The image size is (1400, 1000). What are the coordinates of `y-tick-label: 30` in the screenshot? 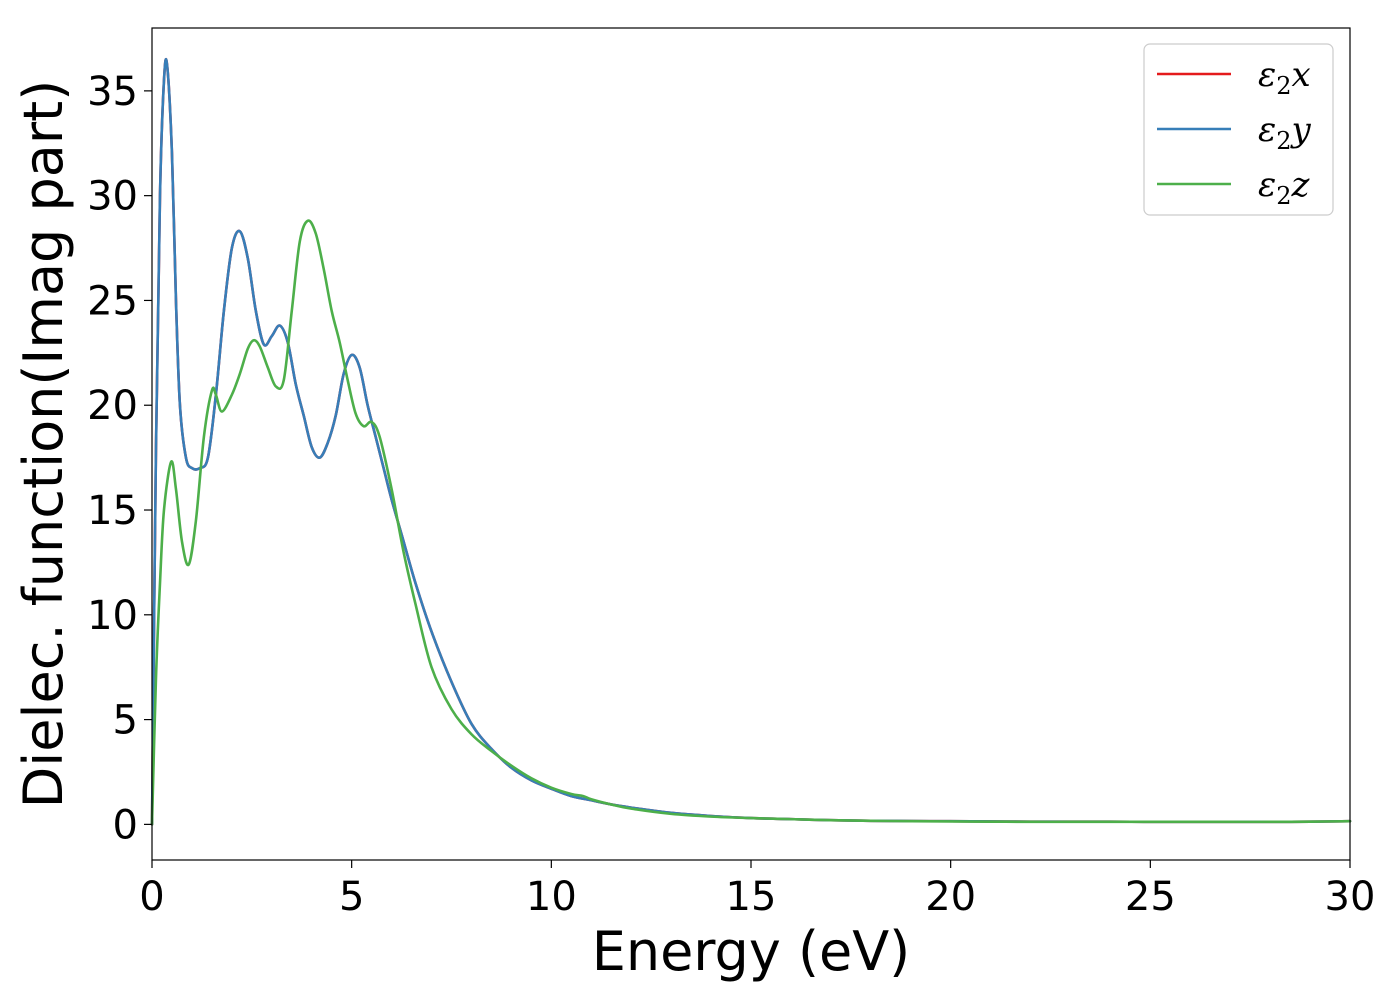 It's located at (112, 197).